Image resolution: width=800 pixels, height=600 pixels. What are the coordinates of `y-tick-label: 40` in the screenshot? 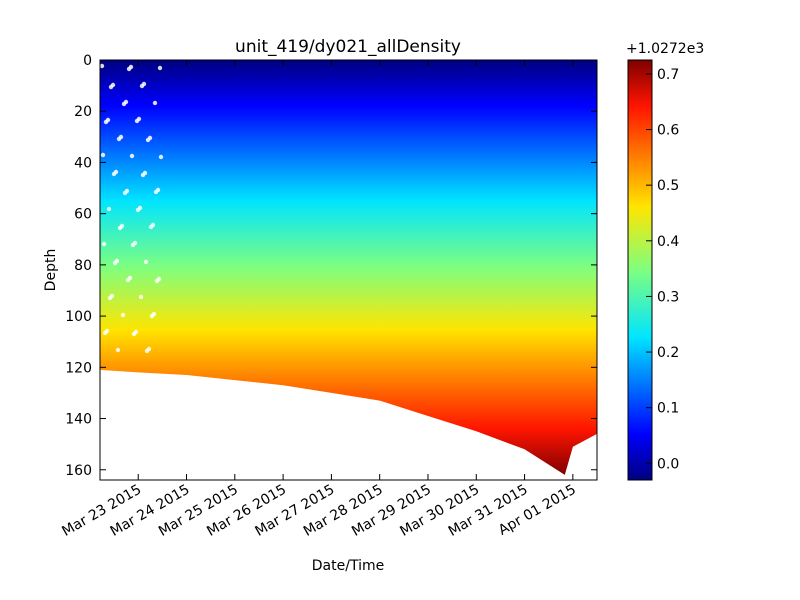 It's located at (83, 163).